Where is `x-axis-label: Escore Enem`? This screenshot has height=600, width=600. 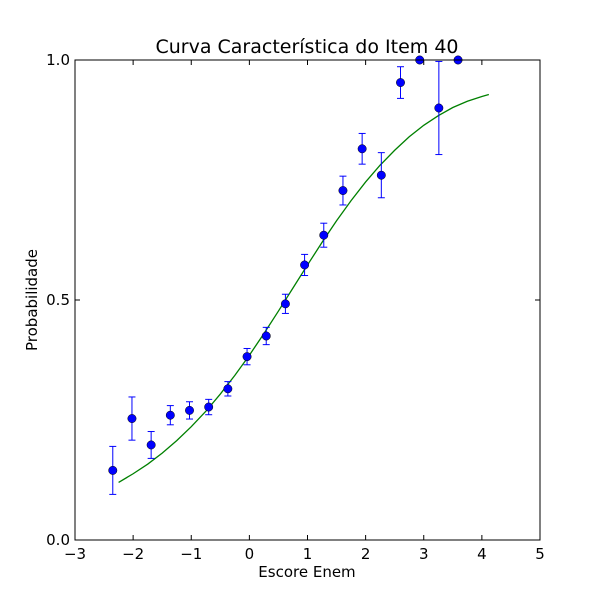
x-axis-label: Escore Enem is located at coordinates (306, 572).